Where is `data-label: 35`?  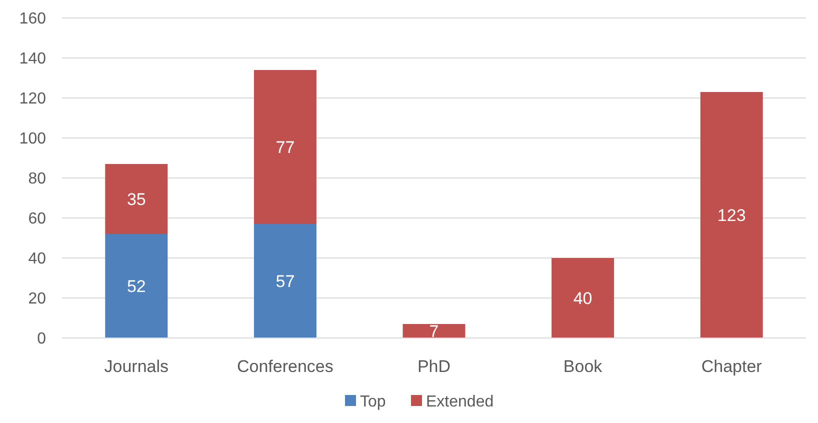
data-label: 35 is located at coordinates (136, 199).